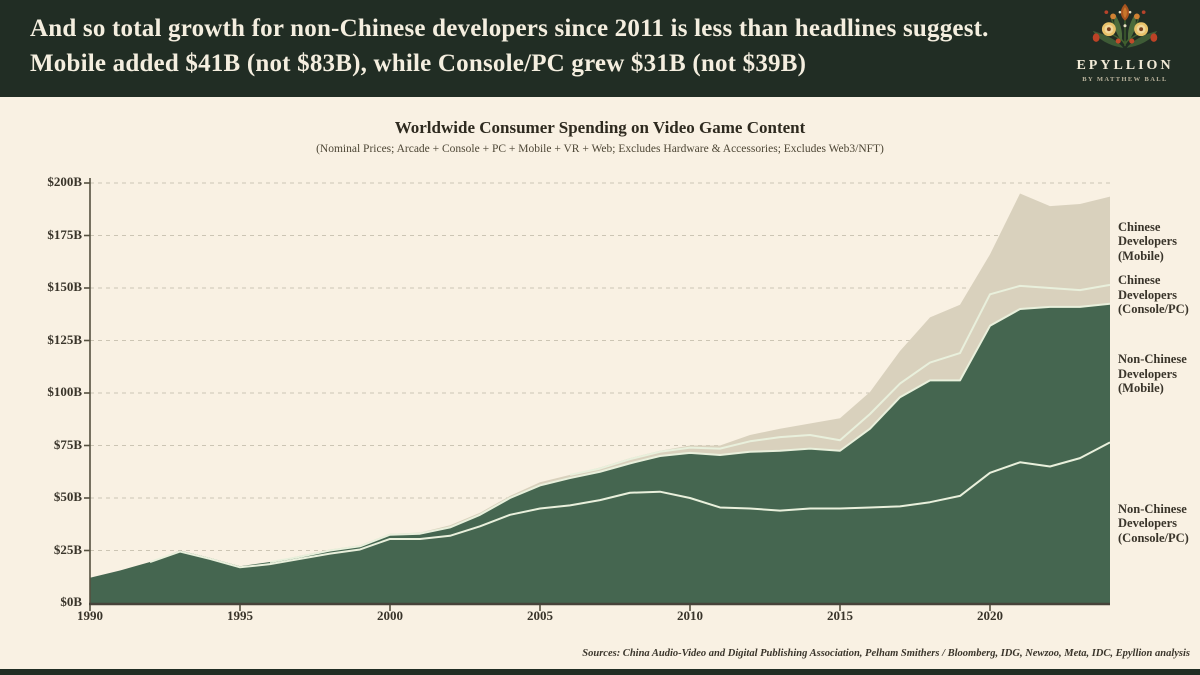 Image resolution: width=1200 pixels, height=675 pixels. What do you see at coordinates (90, 615) in the screenshot?
I see `x-axis-tick-label: 1990` at bounding box center [90, 615].